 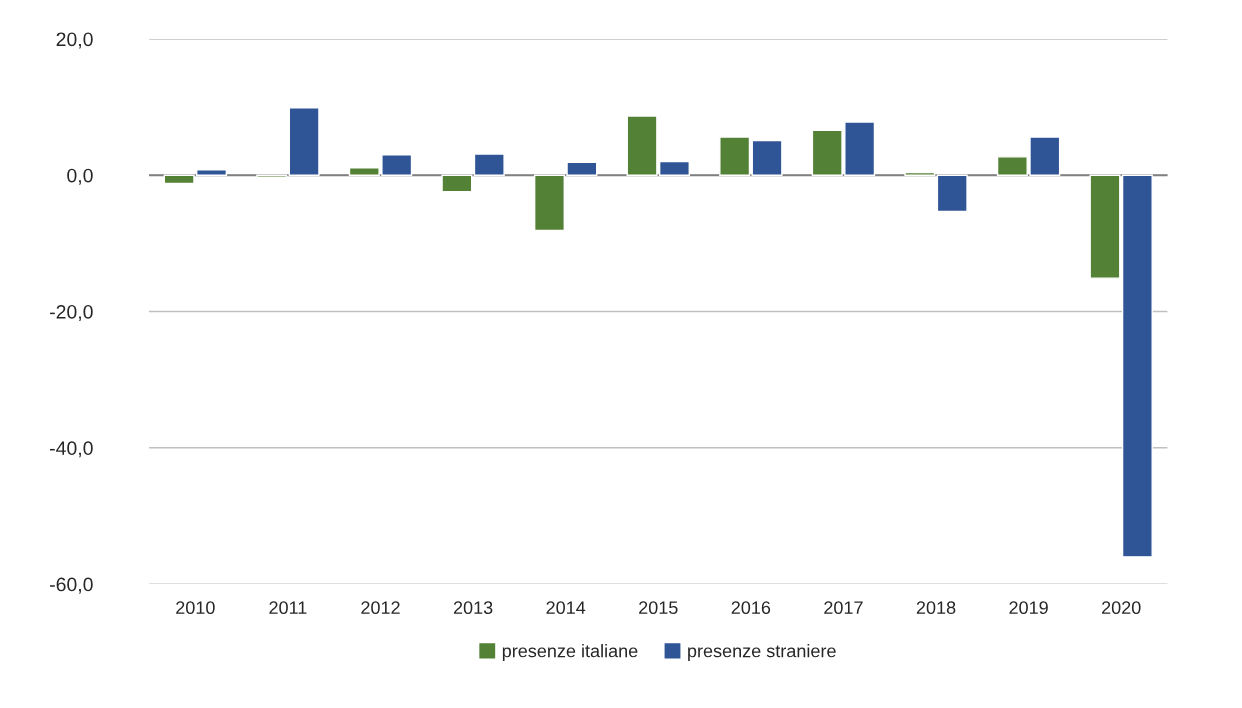 What do you see at coordinates (473, 608) in the screenshot?
I see `x-tick-label: 2013` at bounding box center [473, 608].